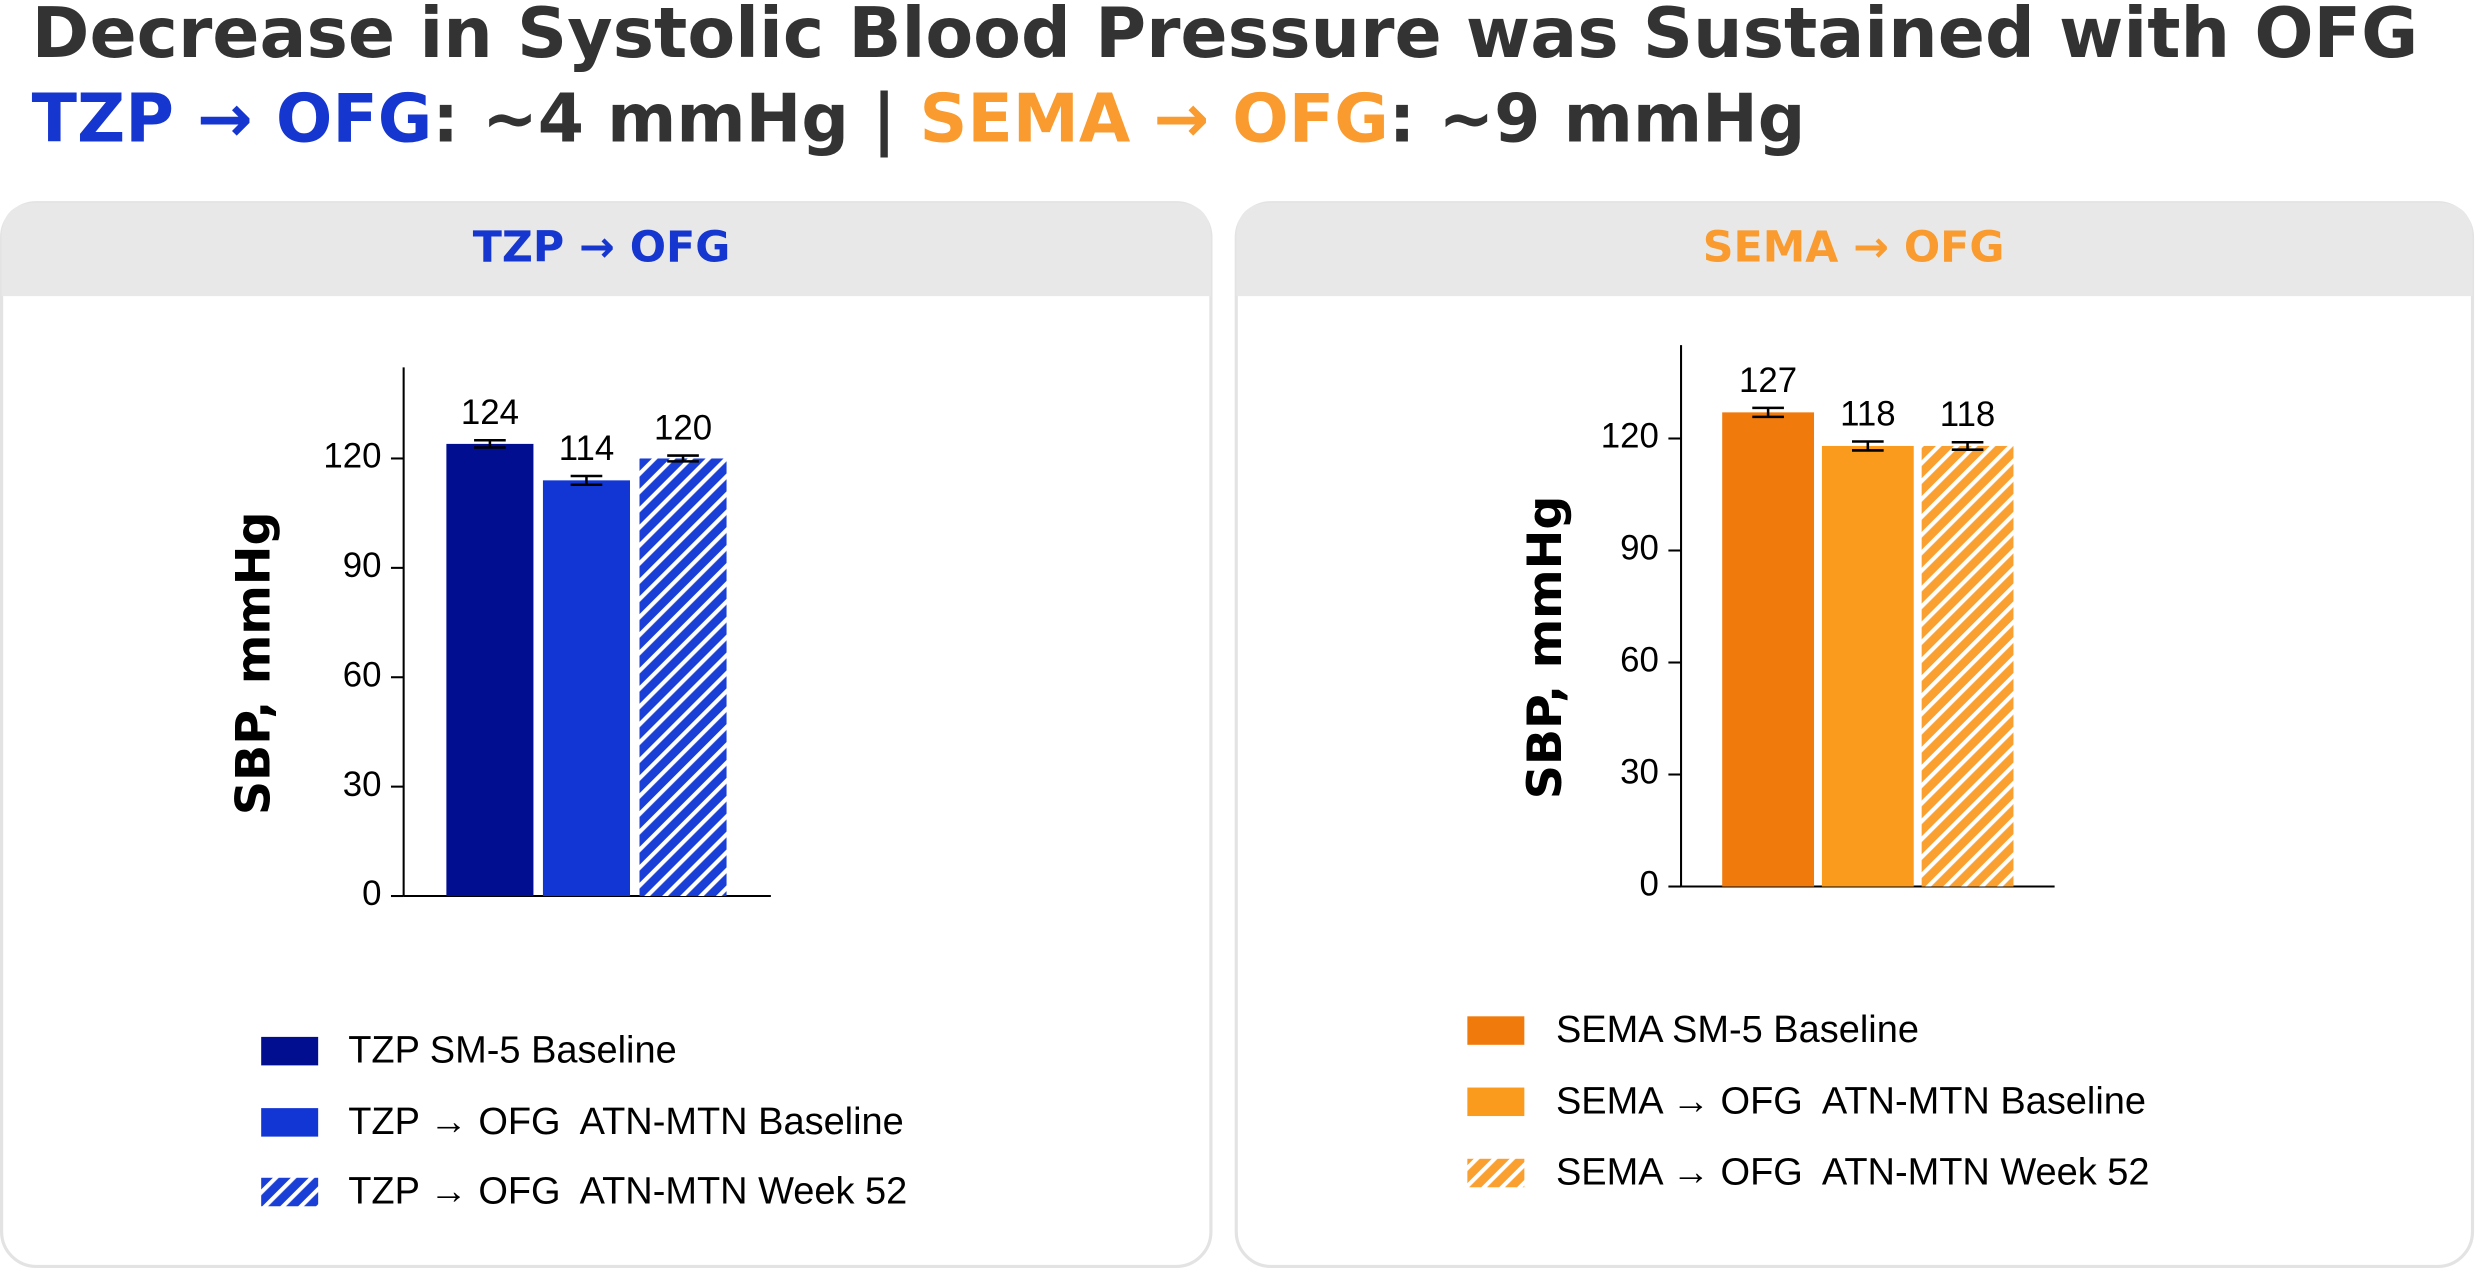 This screenshot has width=2482, height=1276. What do you see at coordinates (1851, 1101) in the screenshot?
I see `legend-label: SEMA → OFG ATN-MTN Baseline` at bounding box center [1851, 1101].